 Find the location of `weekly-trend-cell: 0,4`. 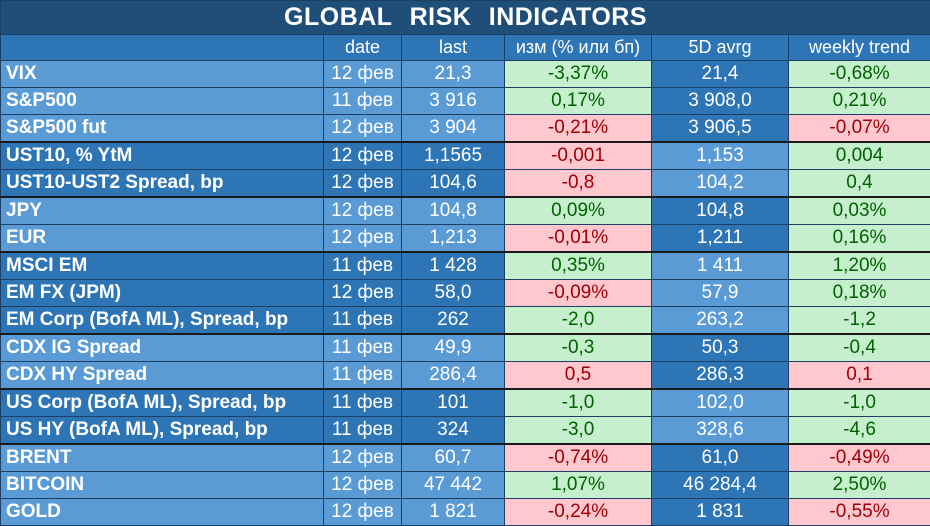

weekly-trend-cell: 0,4 is located at coordinates (859, 184).